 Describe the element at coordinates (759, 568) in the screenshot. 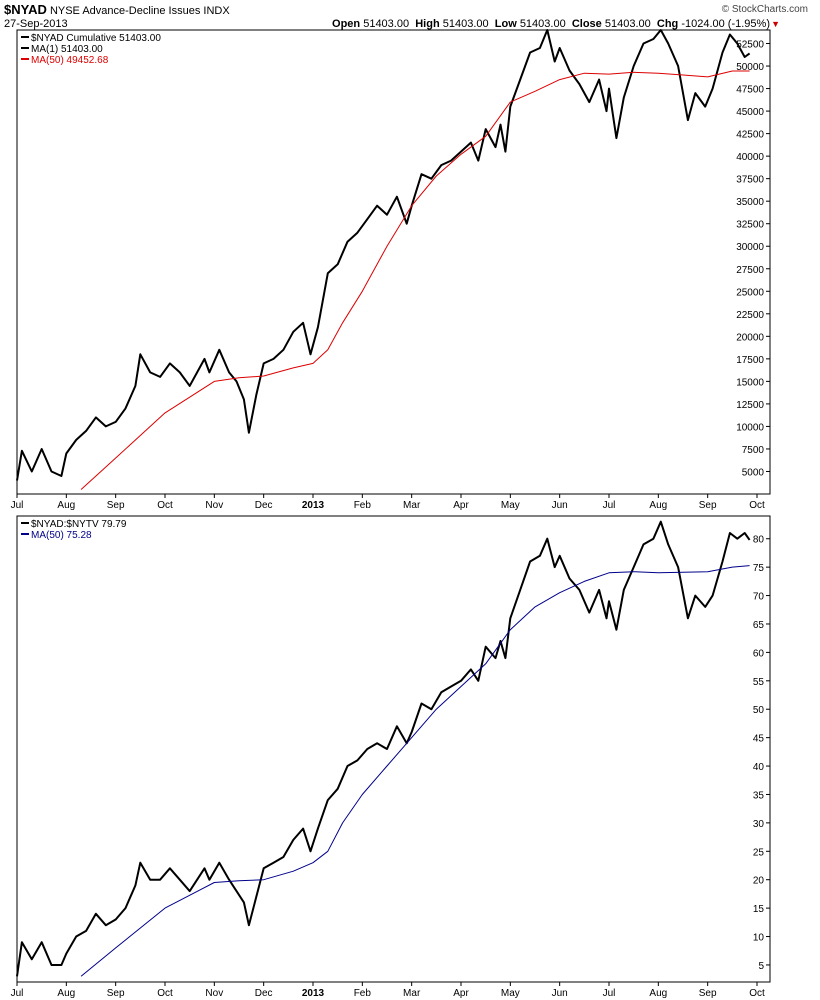

I see `y-tick-label: 75` at that location.